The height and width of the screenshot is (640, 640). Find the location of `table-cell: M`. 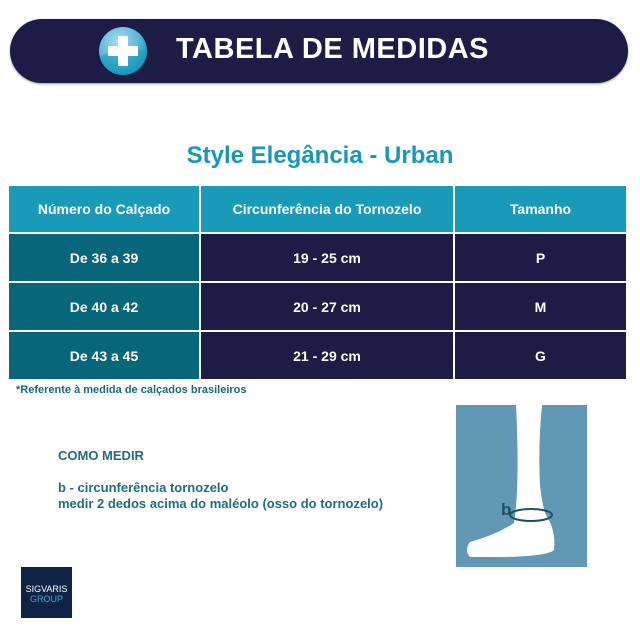

table-cell: M is located at coordinates (540, 306).